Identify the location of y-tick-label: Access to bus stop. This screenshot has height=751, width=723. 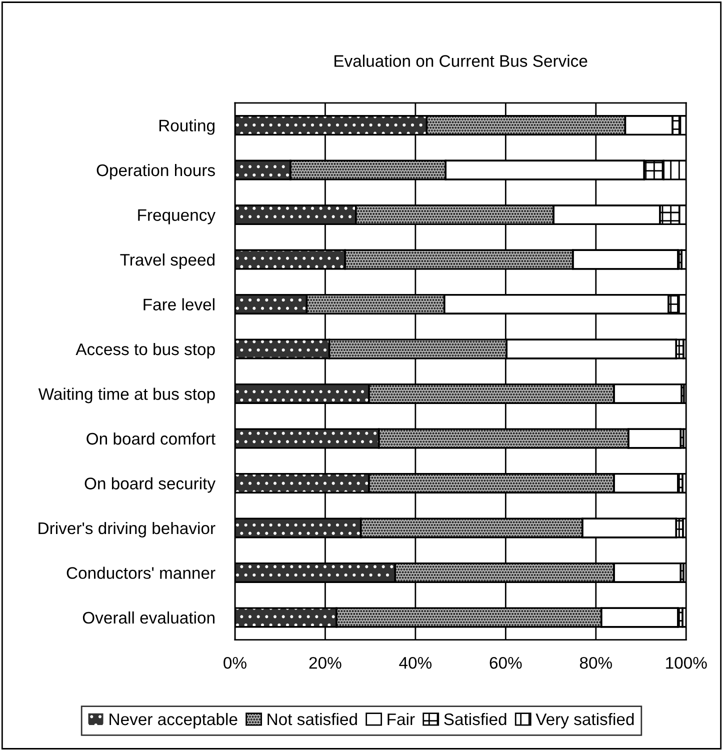
(145, 350).